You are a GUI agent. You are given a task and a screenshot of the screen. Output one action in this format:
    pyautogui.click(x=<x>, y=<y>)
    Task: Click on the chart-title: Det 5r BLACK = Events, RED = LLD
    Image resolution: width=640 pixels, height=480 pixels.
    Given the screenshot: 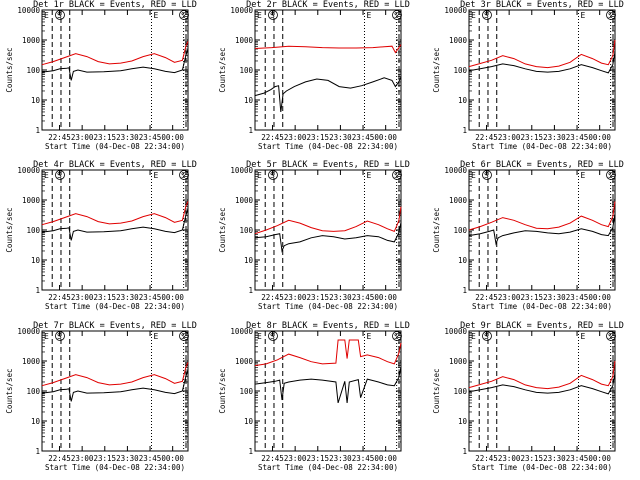 What is the action you would take?
    pyautogui.click(x=328, y=165)
    